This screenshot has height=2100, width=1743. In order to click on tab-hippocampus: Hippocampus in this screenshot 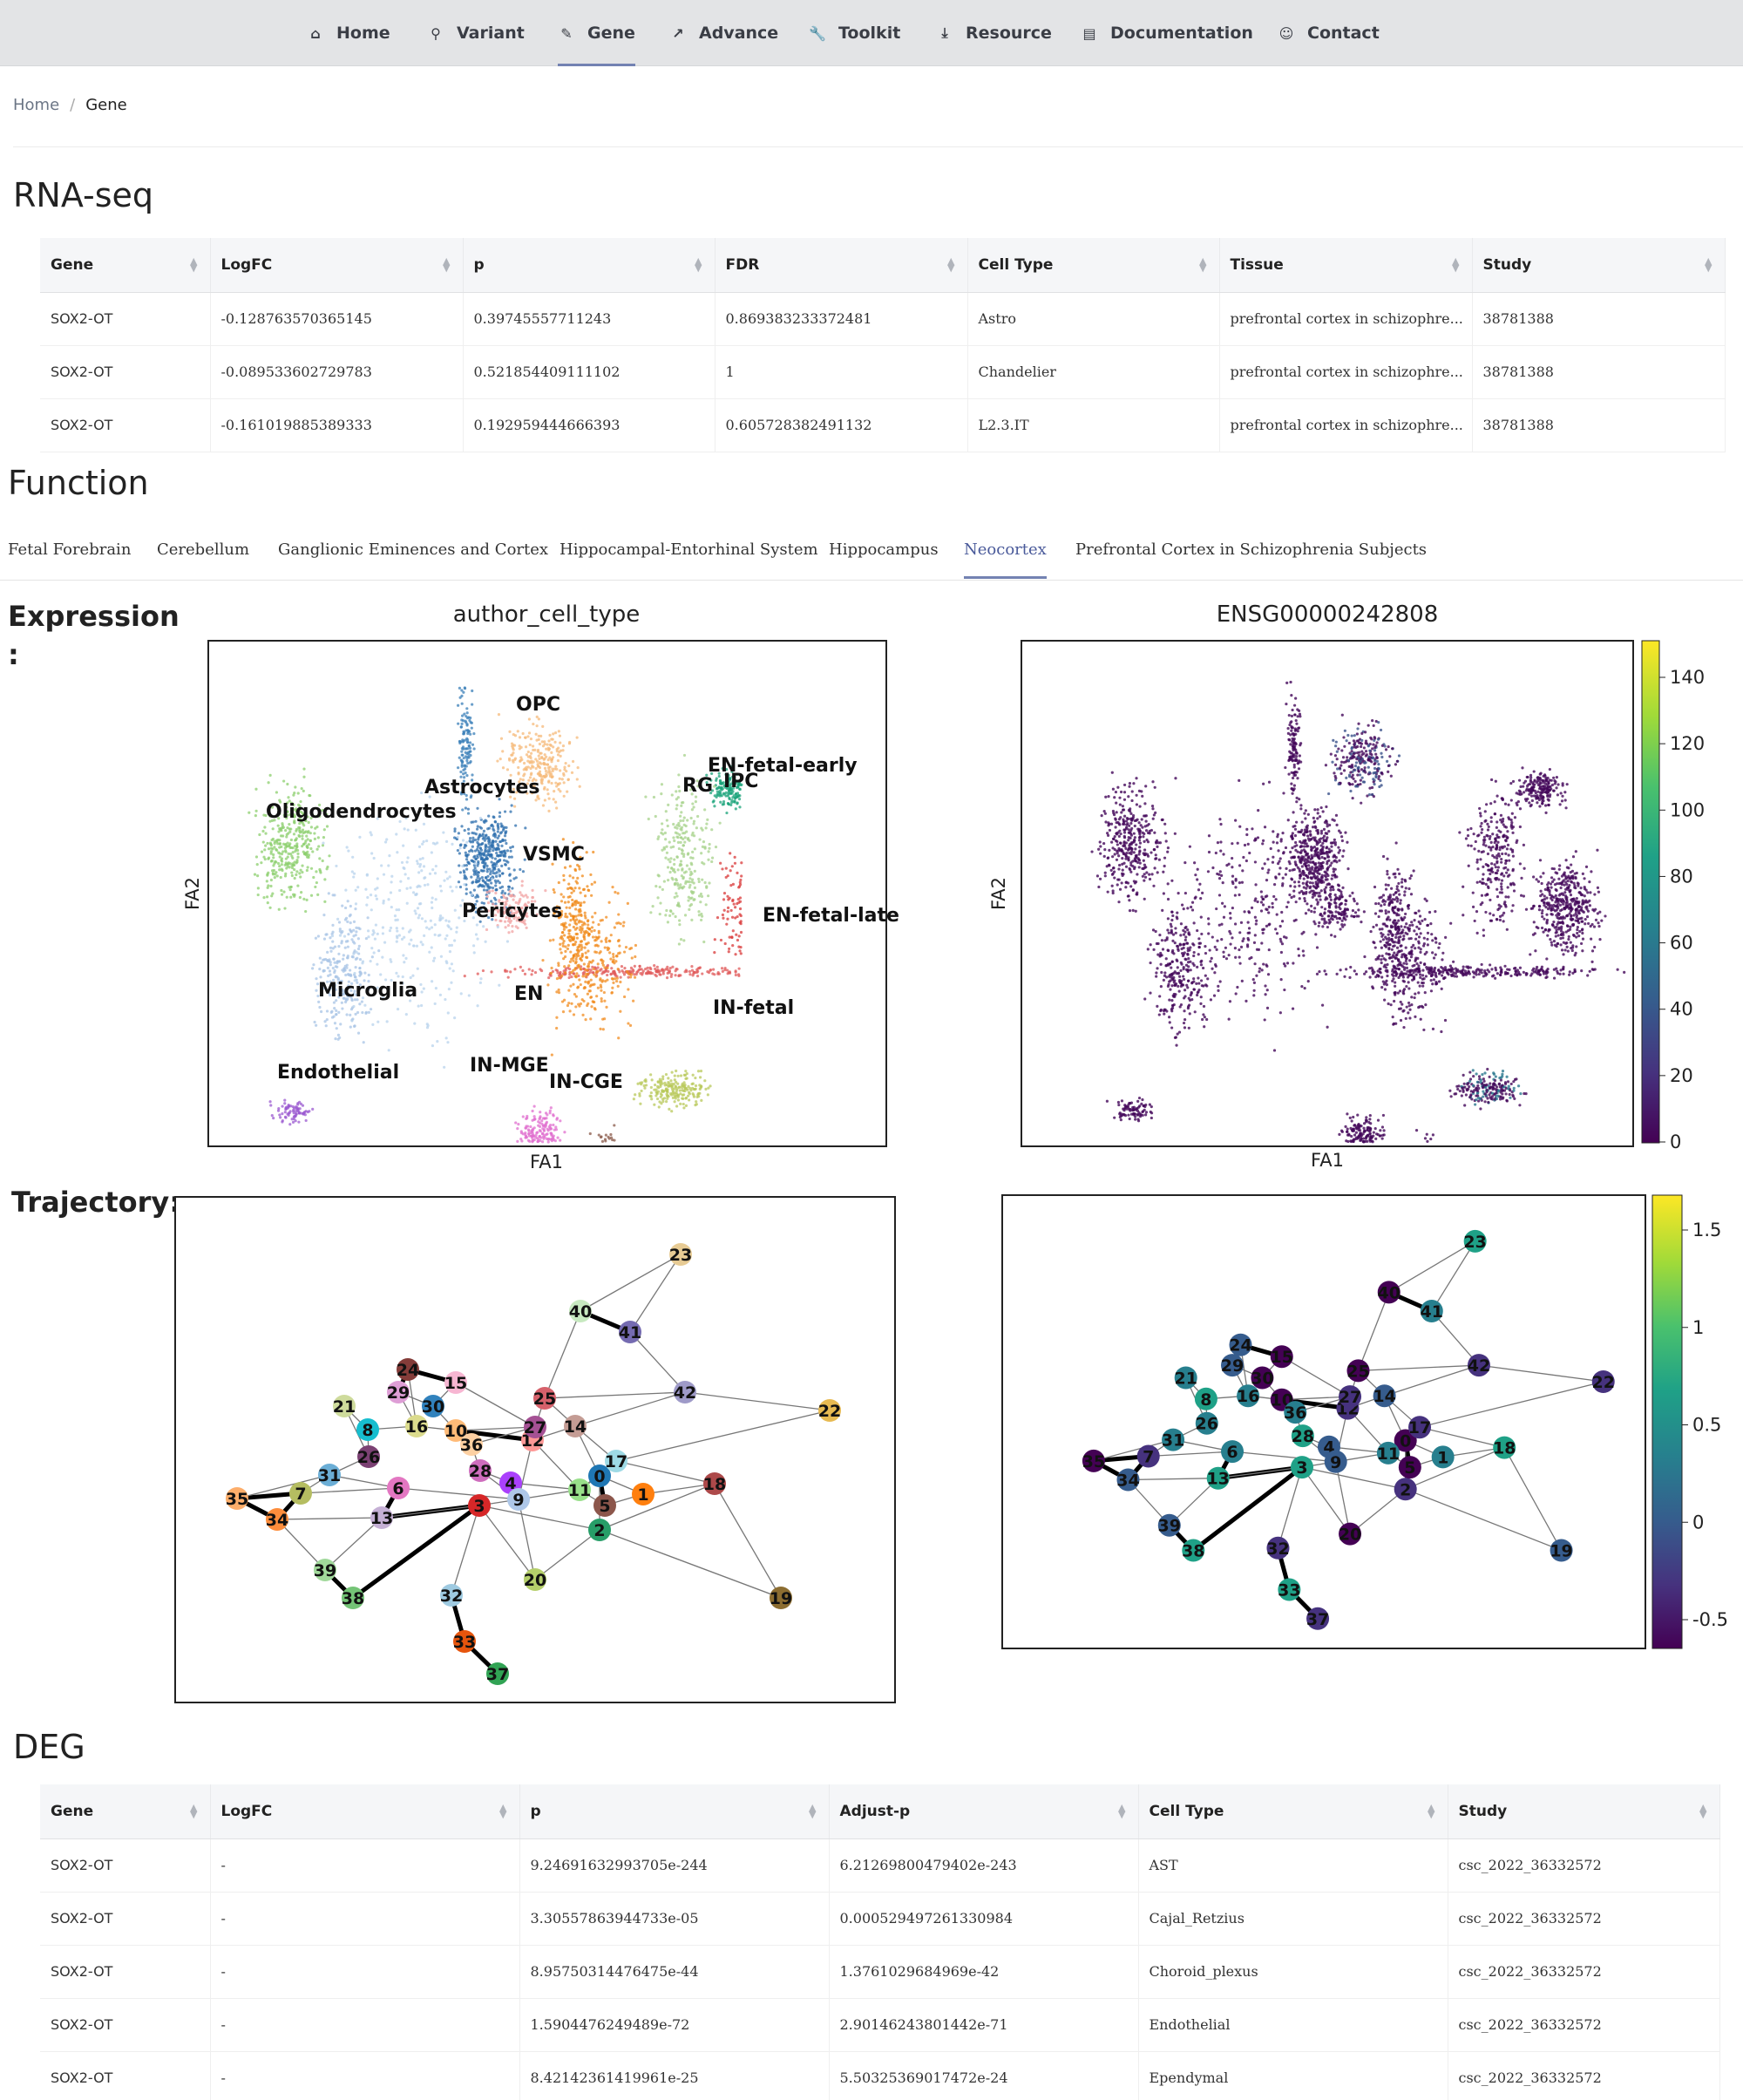, I will do `click(884, 549)`.